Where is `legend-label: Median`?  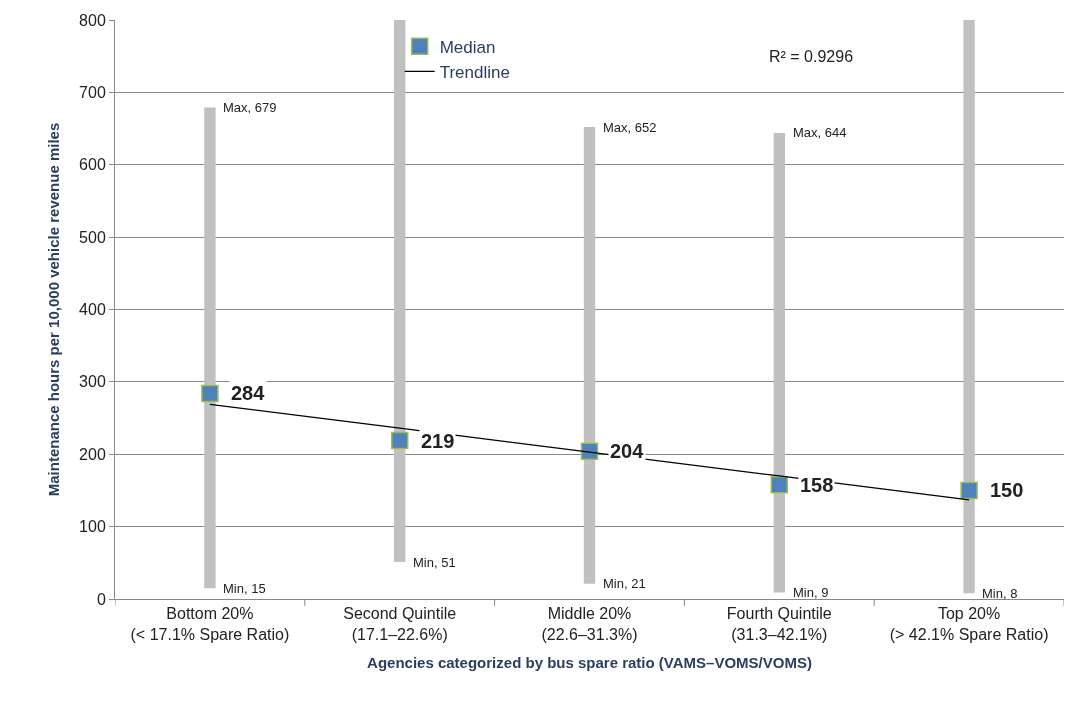 legend-label: Median is located at coordinates (467, 47).